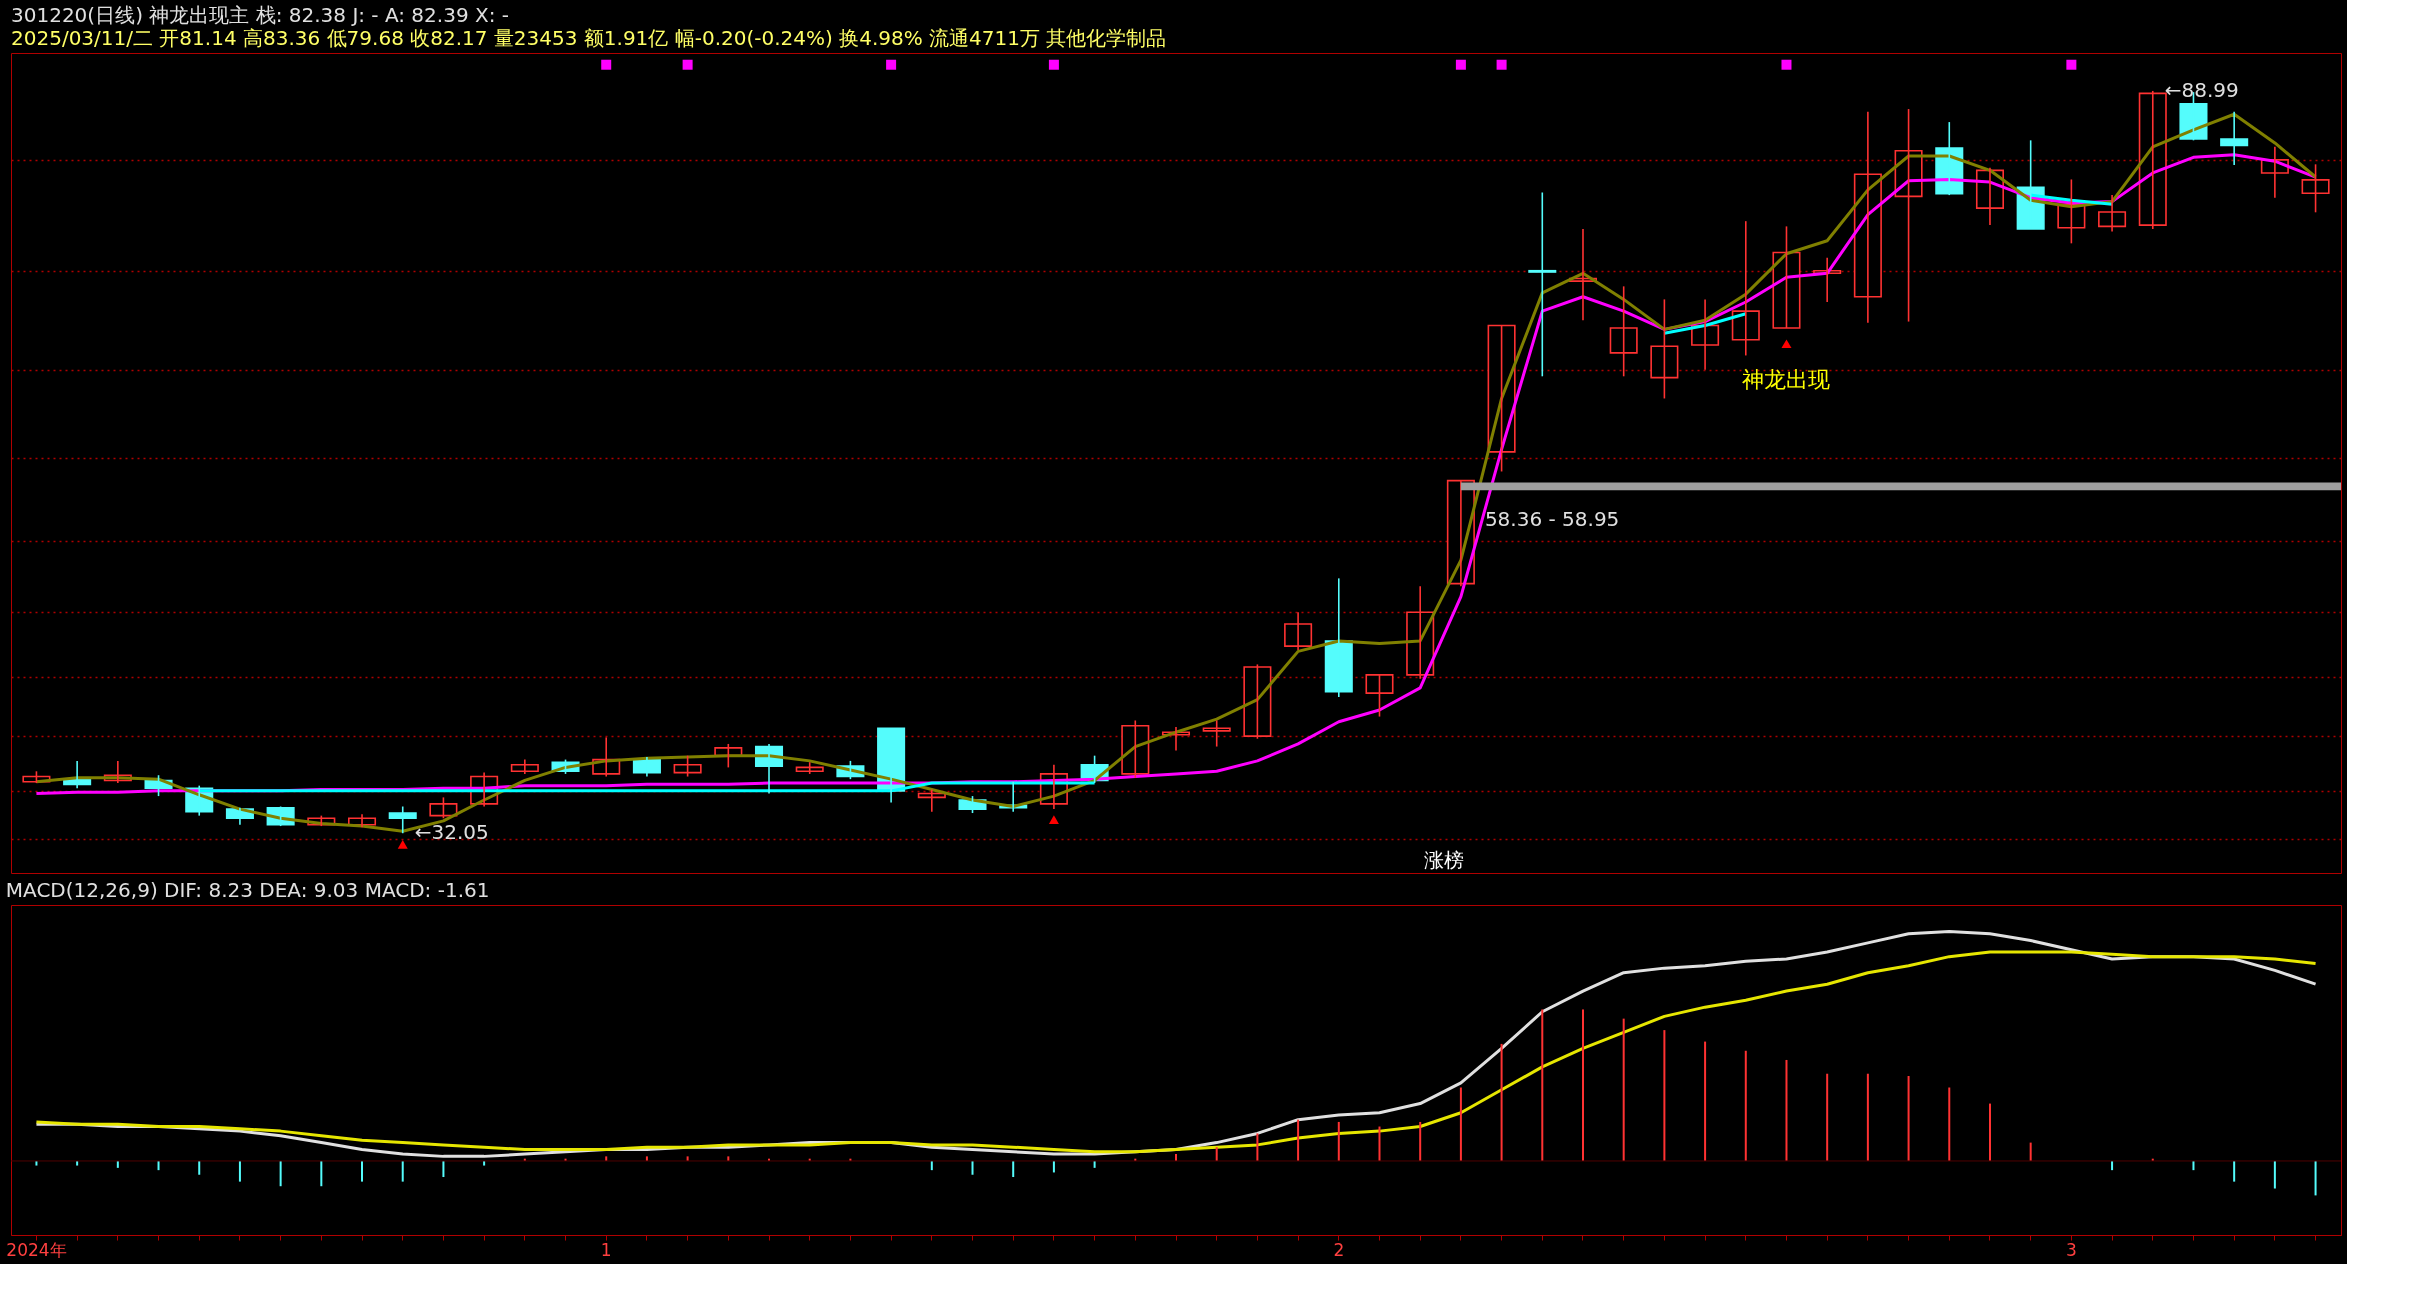  Describe the element at coordinates (2201, 89) in the screenshot. I see `annotation: ←88.99` at that location.